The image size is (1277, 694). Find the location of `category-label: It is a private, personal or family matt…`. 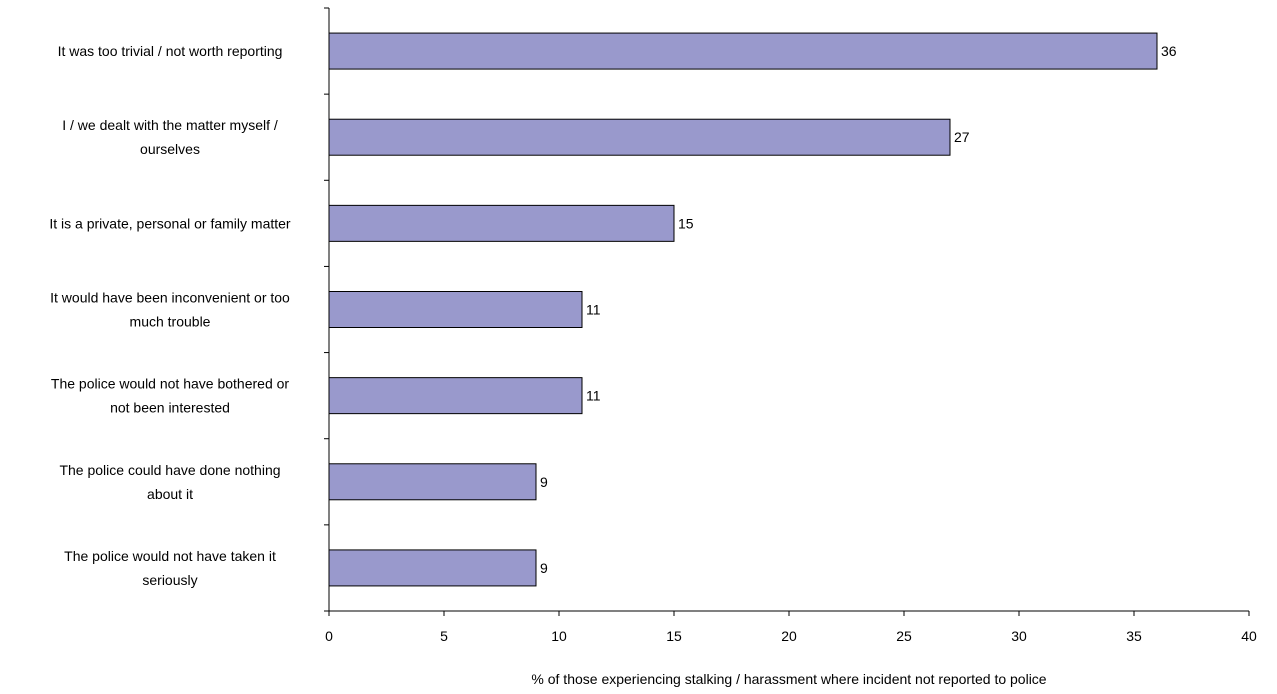

category-label: It is a private, personal or family matt… is located at coordinates (170, 223).